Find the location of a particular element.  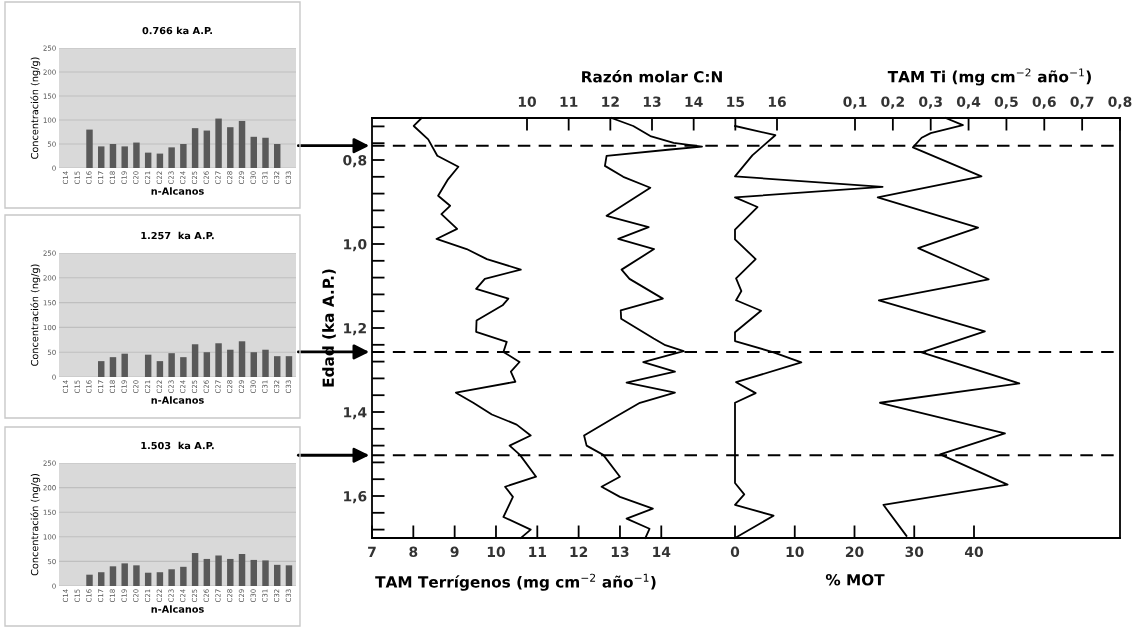

chart-title: 1.257 ka A.P. is located at coordinates (177, 235).